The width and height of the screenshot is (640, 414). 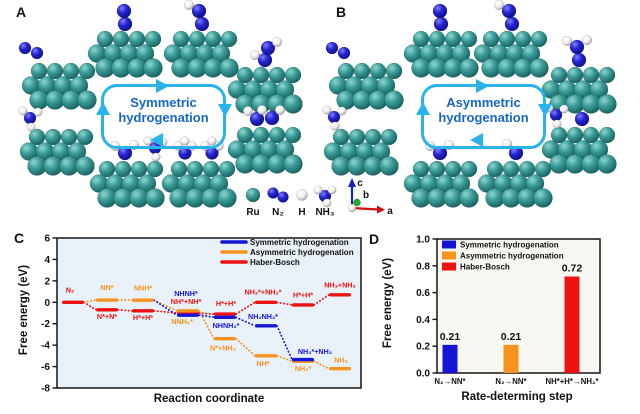 I want to click on svg-text: c, so click(x=360, y=183).